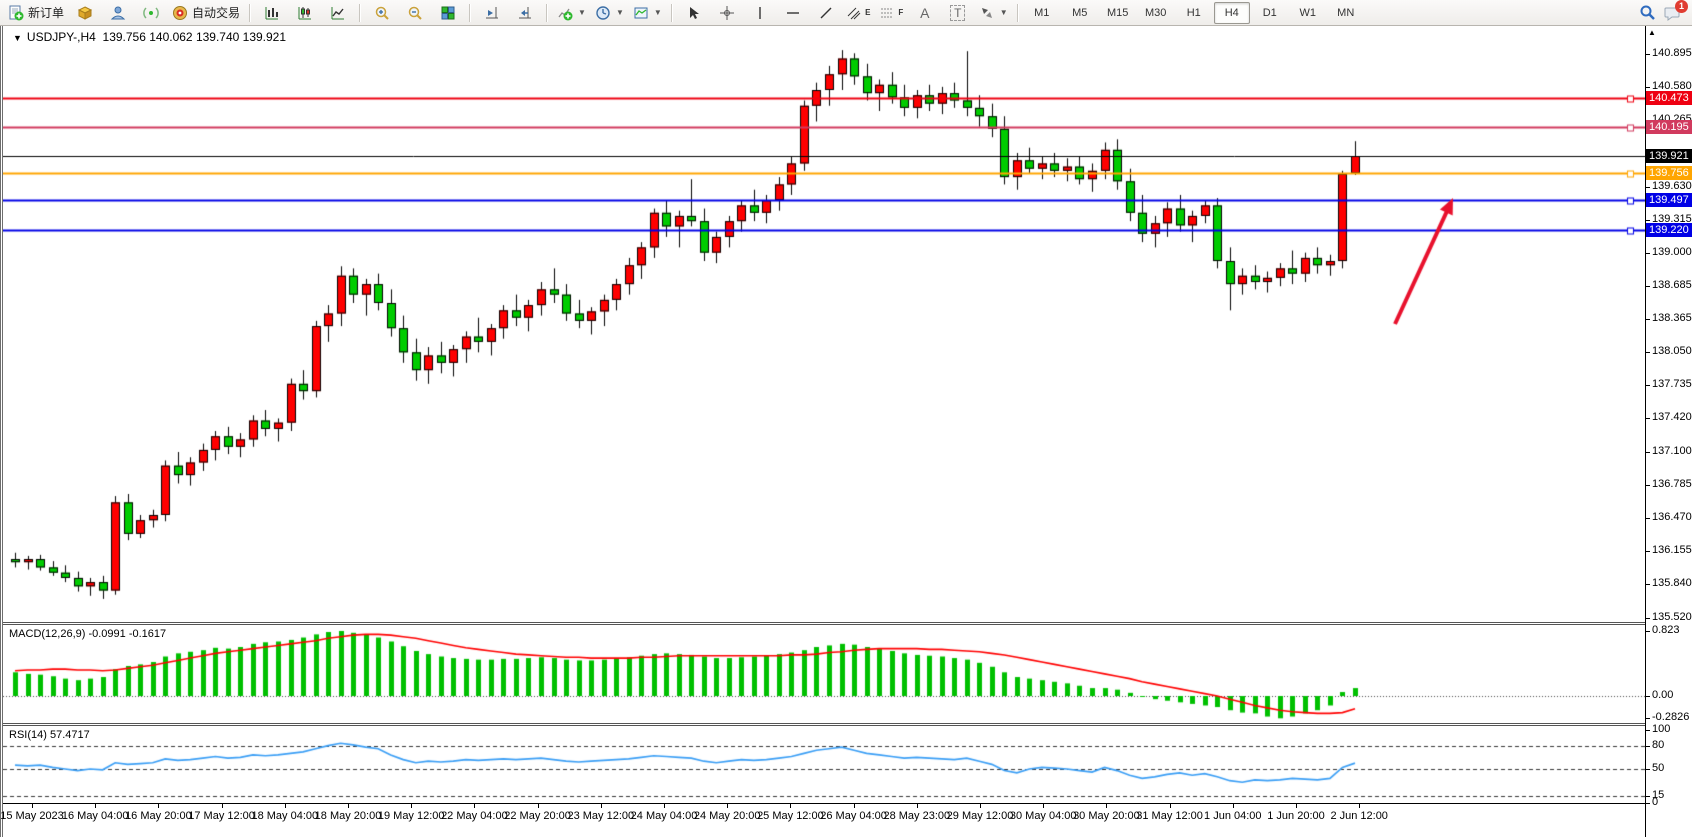 This screenshot has width=1692, height=837. Describe the element at coordinates (1669, 229) in the screenshot. I see `price-level-box: 139.220` at that location.